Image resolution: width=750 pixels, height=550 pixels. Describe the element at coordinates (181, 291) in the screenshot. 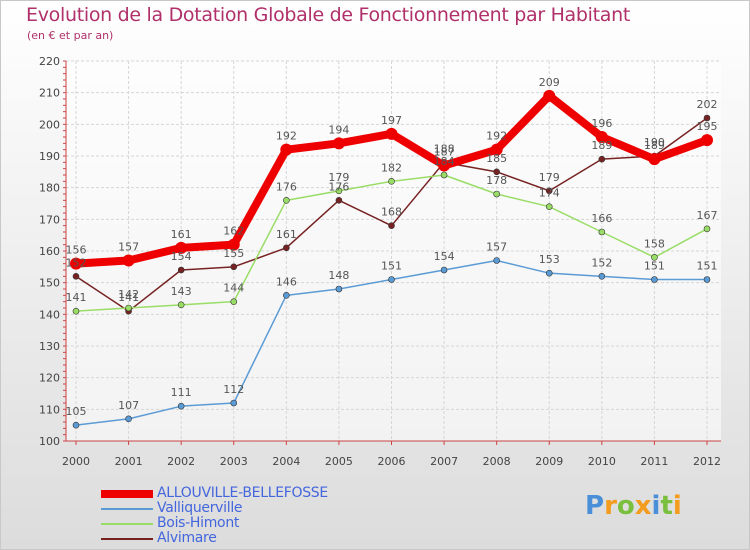

I see `data-label: 143` at that location.